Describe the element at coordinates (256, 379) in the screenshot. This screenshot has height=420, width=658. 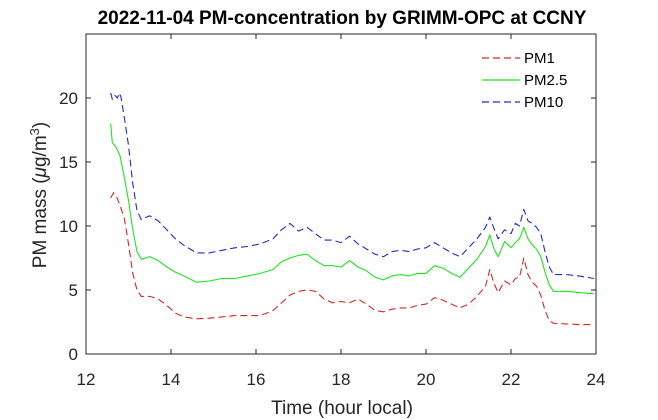
I see `x-tick-label: 16` at that location.